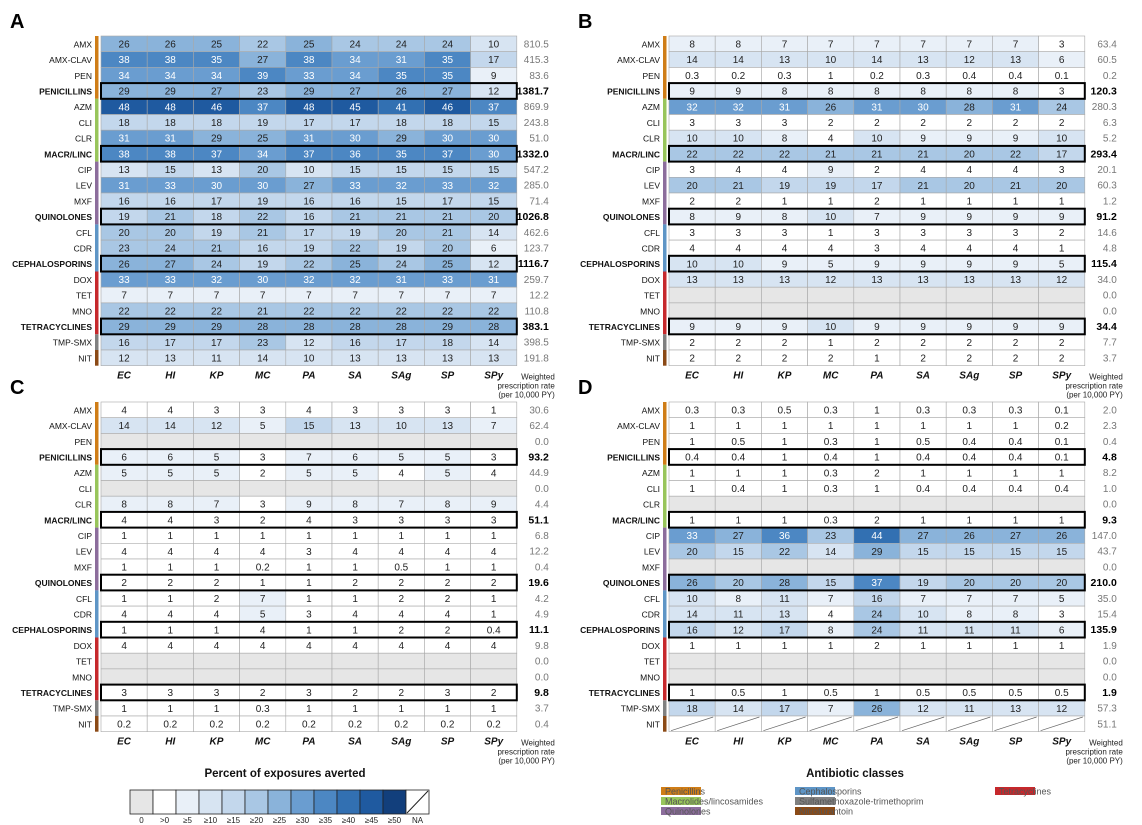 The width and height of the screenshot is (1142, 825). Describe the element at coordinates (620, 264) in the screenshot. I see `row-label: CEPHALOSPORINS` at that location.